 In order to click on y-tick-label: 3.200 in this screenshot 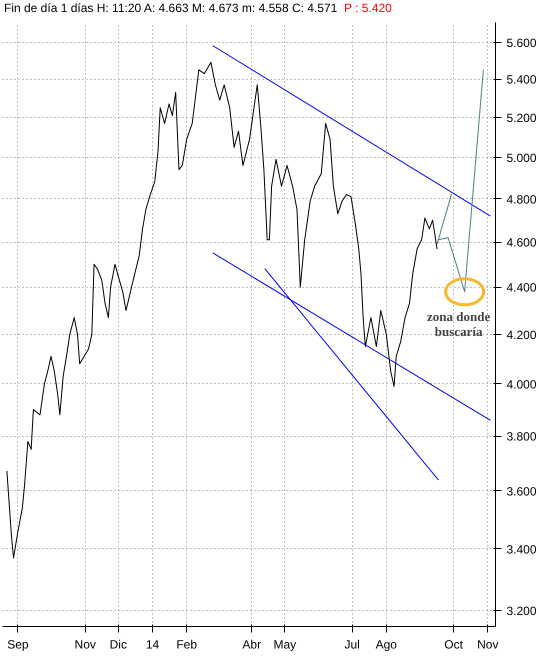, I will do `click(521, 611)`.